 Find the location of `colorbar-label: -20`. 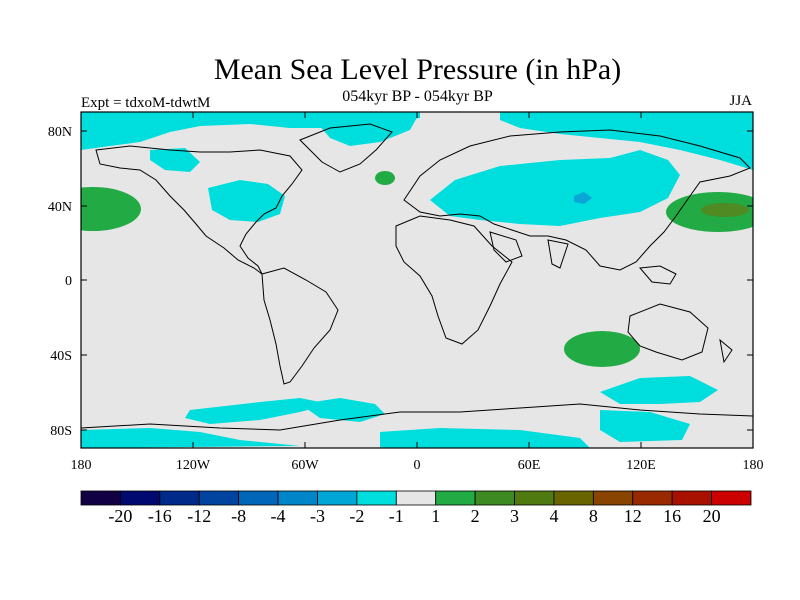

colorbar-label: -20 is located at coordinates (120, 516).